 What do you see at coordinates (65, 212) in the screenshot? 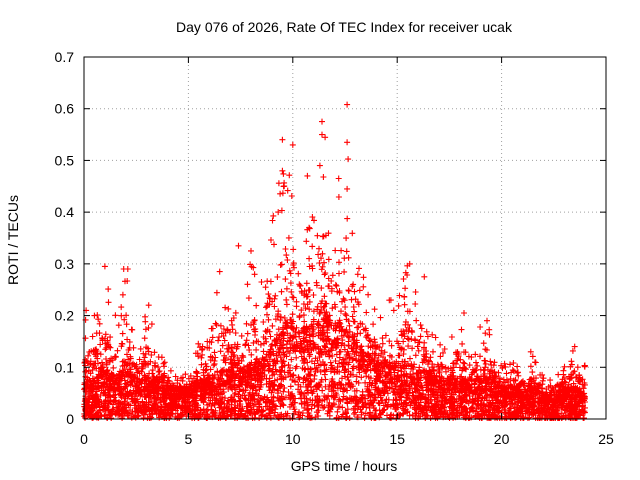
I see `y-tick-label: 0.4` at bounding box center [65, 212].